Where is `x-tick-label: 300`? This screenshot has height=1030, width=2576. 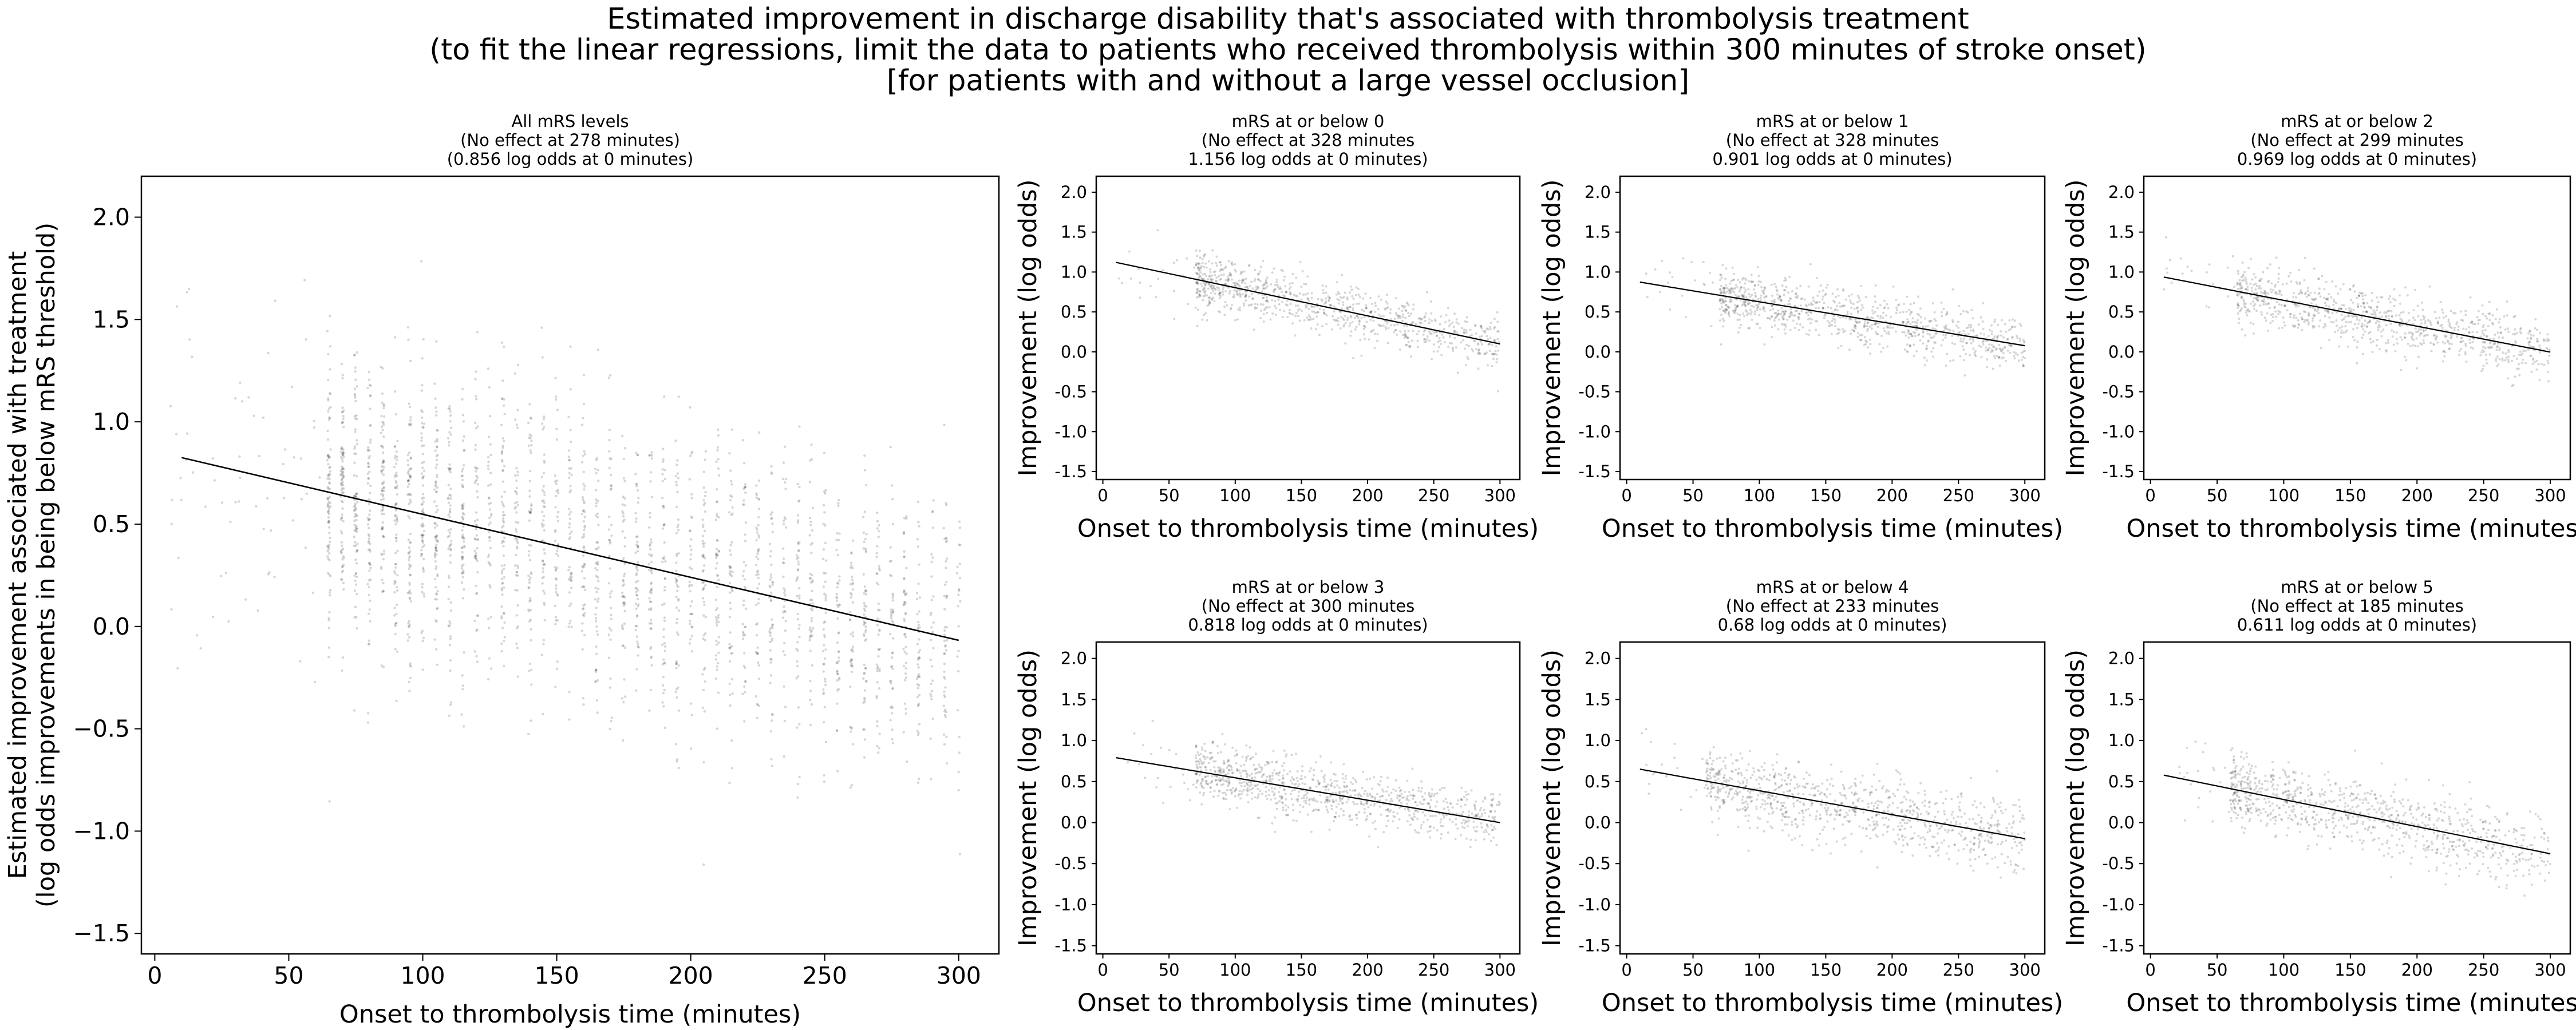 x-tick-label: 300 is located at coordinates (959, 975).